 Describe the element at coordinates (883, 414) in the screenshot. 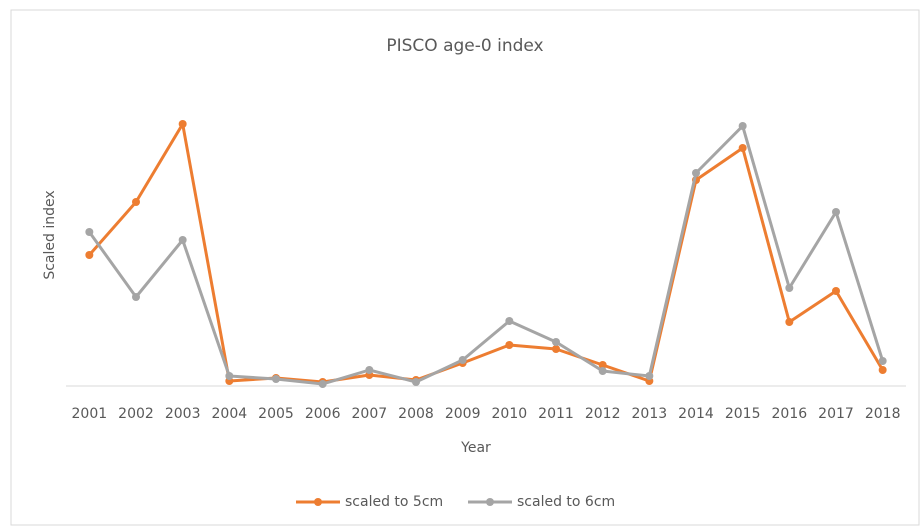

I see `x-tick-label: 2018` at that location.